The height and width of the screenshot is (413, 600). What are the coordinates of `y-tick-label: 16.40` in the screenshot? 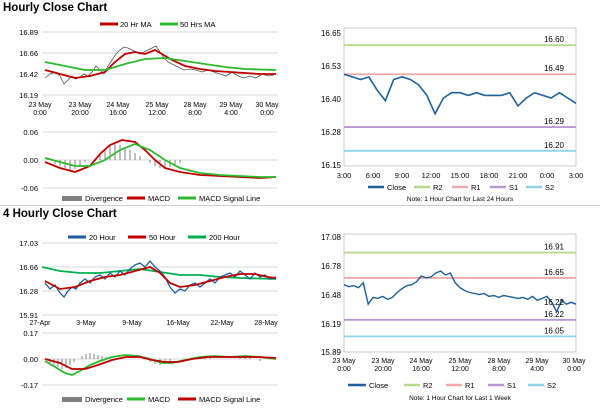 It's located at (331, 99).